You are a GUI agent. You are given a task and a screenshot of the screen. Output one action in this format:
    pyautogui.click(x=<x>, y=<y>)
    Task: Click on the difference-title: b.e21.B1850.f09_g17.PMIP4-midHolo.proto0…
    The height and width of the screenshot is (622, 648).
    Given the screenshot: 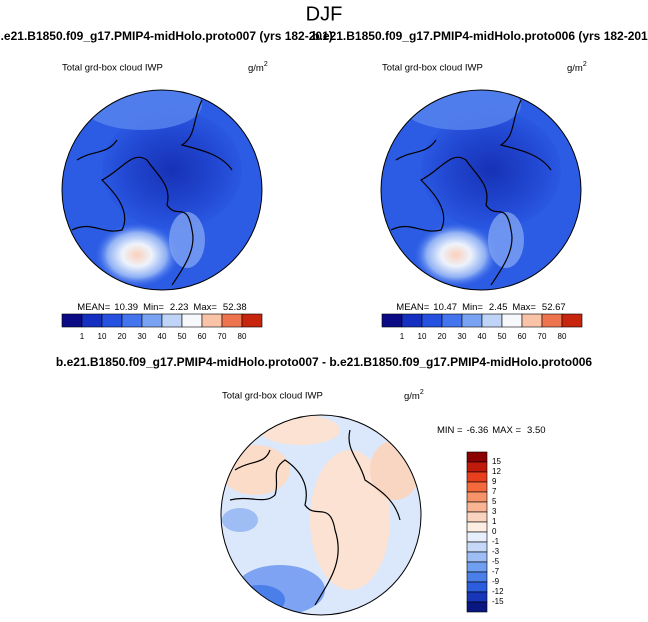 What is the action you would take?
    pyautogui.click(x=324, y=362)
    